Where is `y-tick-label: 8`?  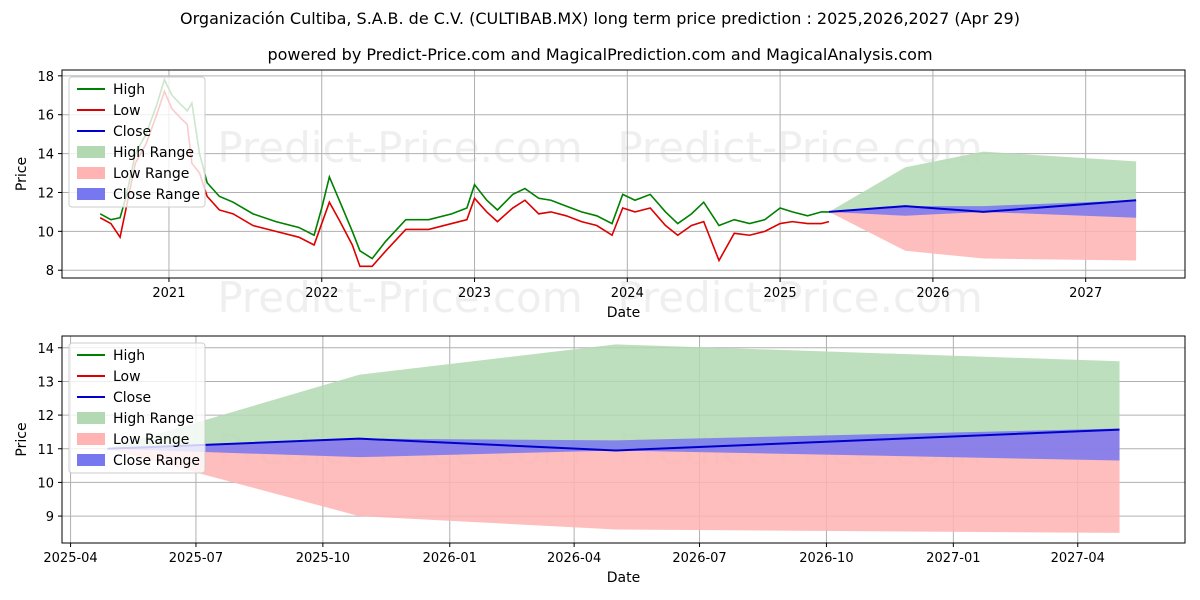
y-tick-label: 8 is located at coordinates (50, 271).